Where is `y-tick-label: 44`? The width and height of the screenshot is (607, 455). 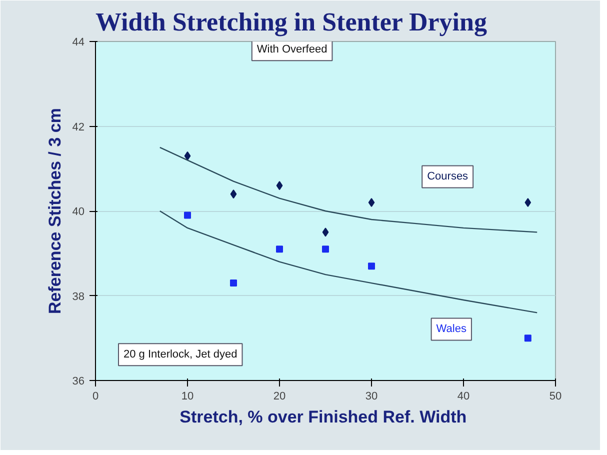
y-tick-label: 44 is located at coordinates (78, 42).